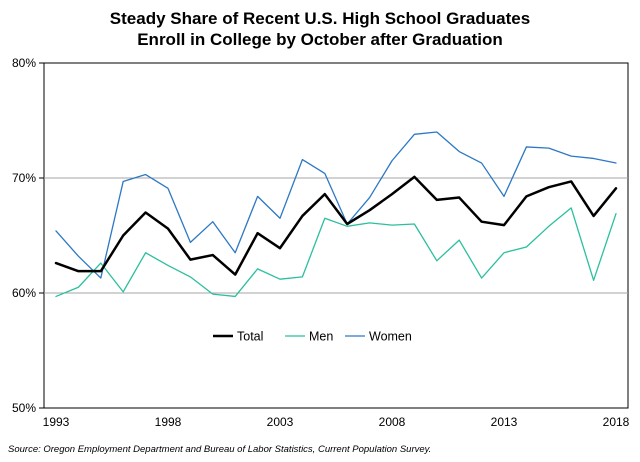 Image resolution: width=640 pixels, height=462 pixels. Describe the element at coordinates (24, 293) in the screenshot. I see `y-tick-label-1: 60%` at that location.